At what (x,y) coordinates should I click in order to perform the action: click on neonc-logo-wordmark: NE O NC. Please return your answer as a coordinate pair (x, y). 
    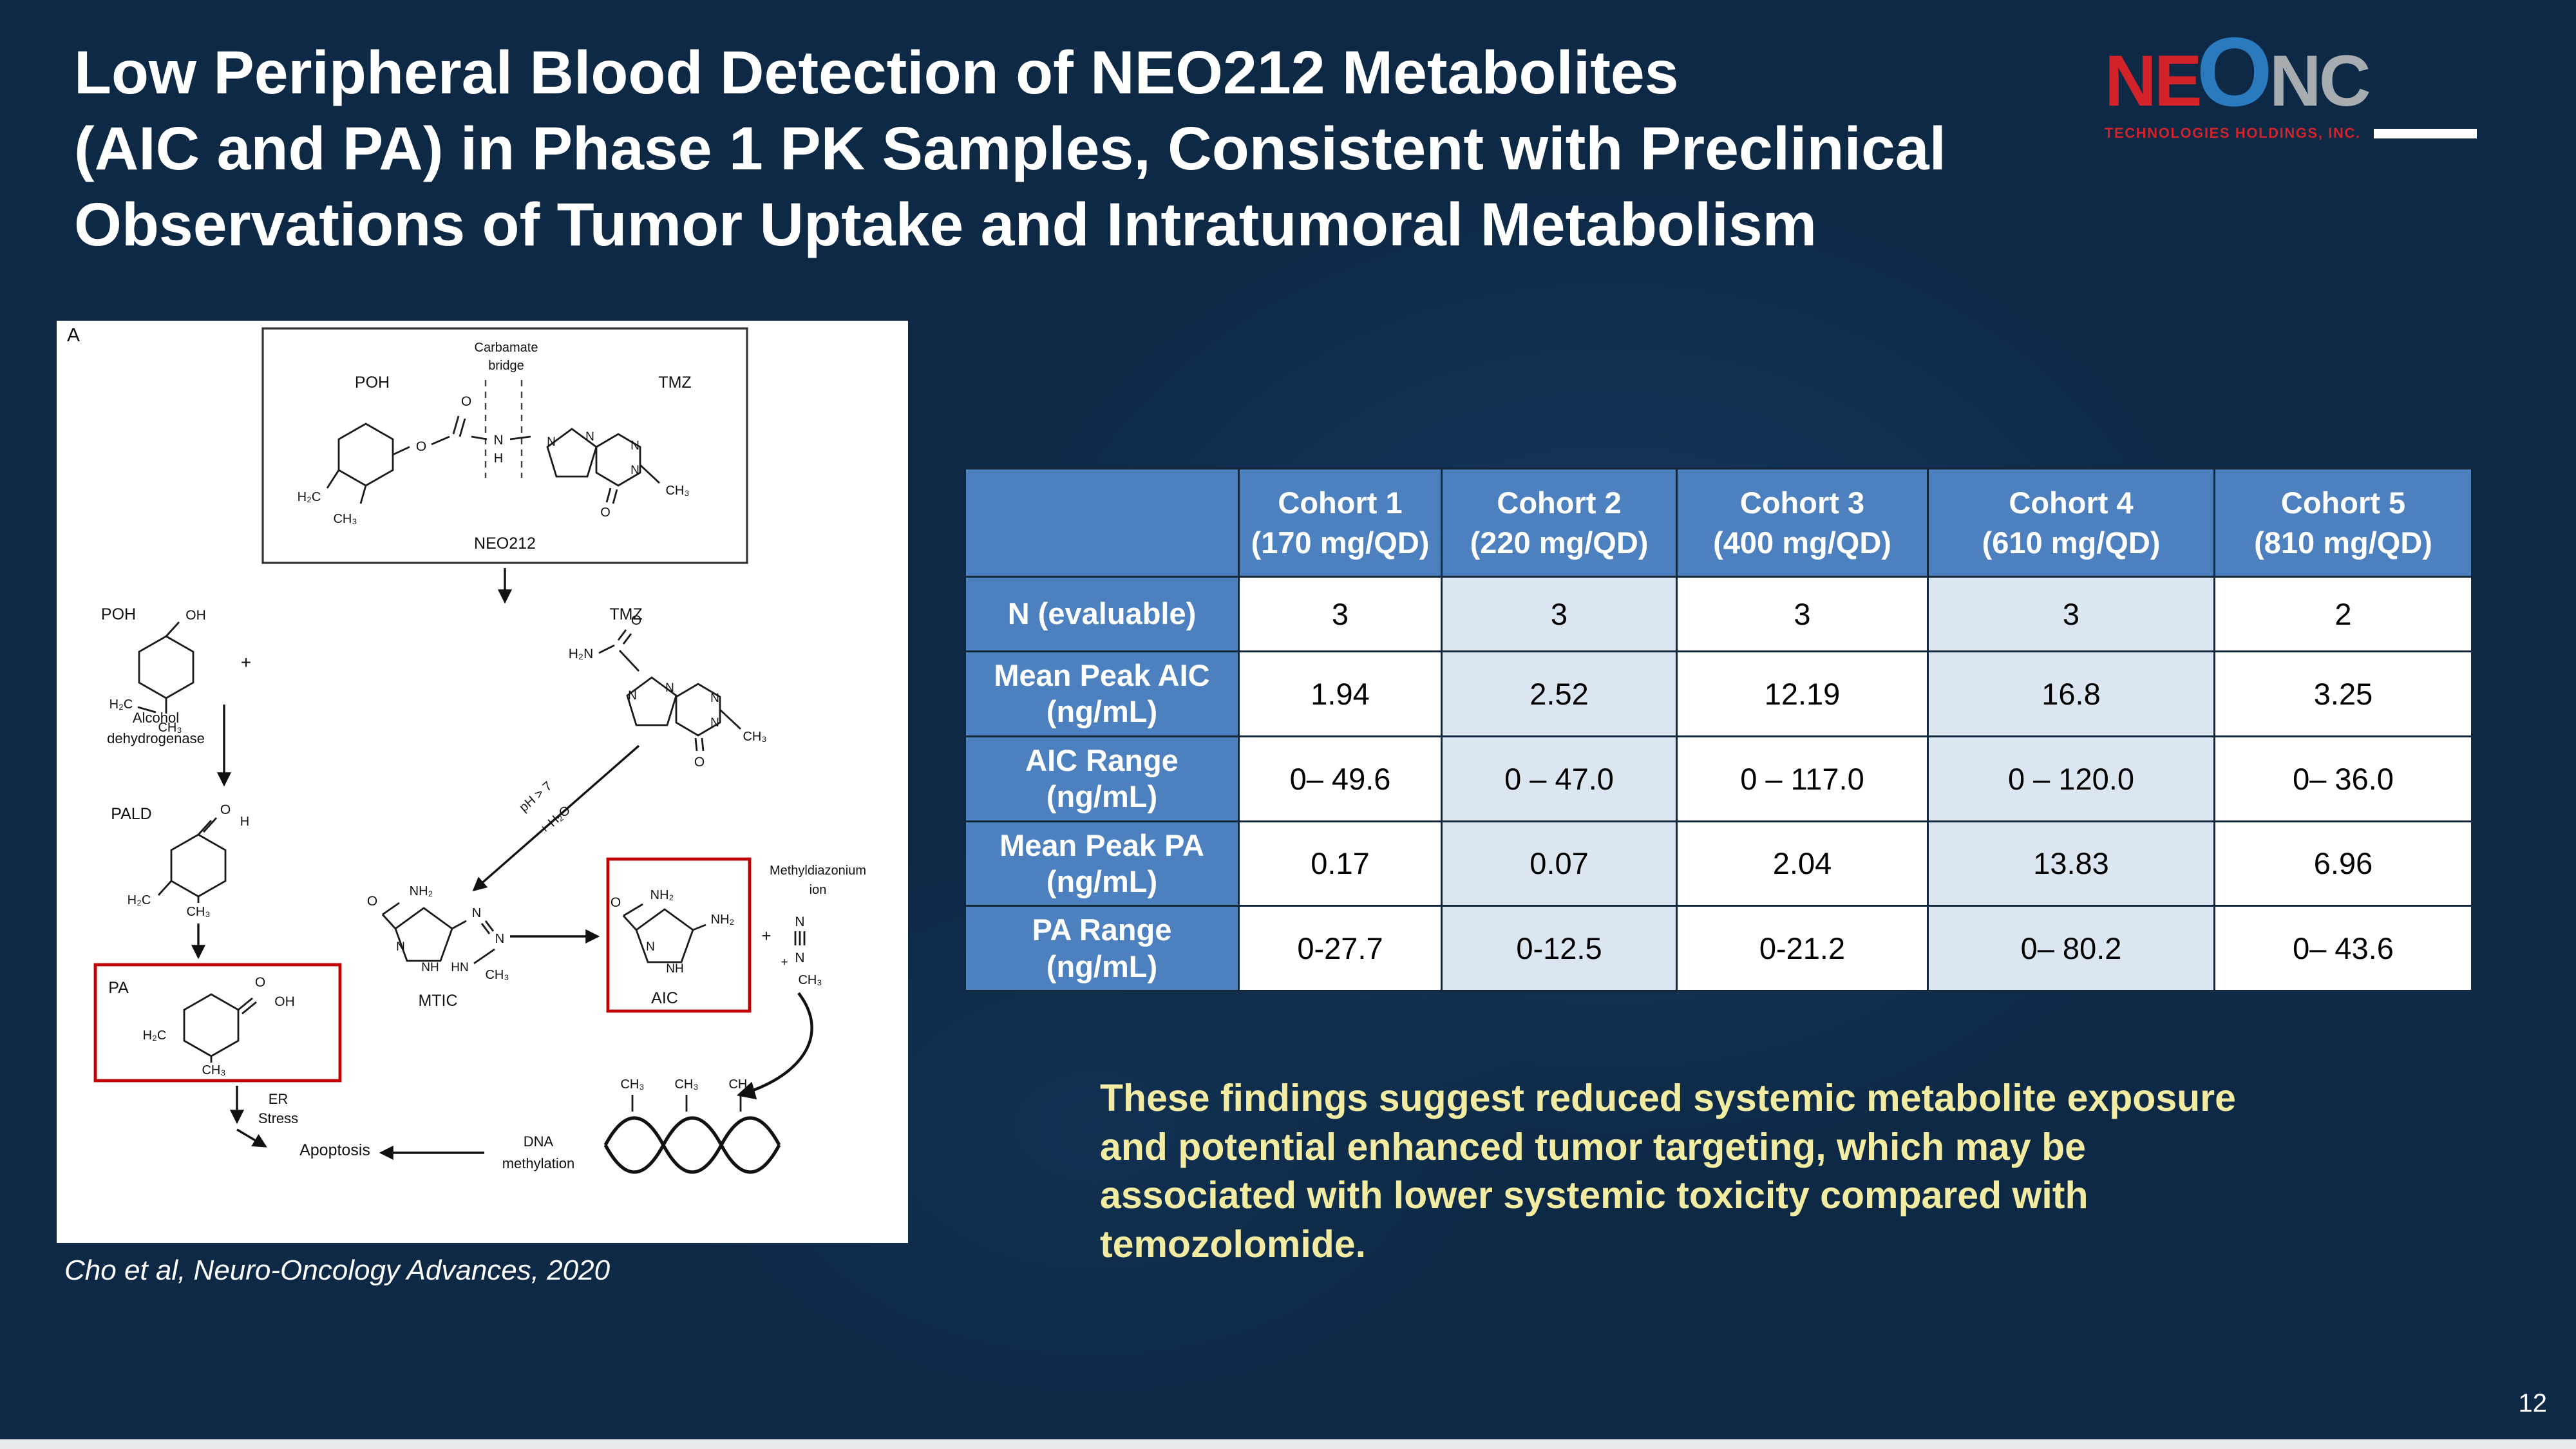
    Looking at the image, I should click on (2291, 72).